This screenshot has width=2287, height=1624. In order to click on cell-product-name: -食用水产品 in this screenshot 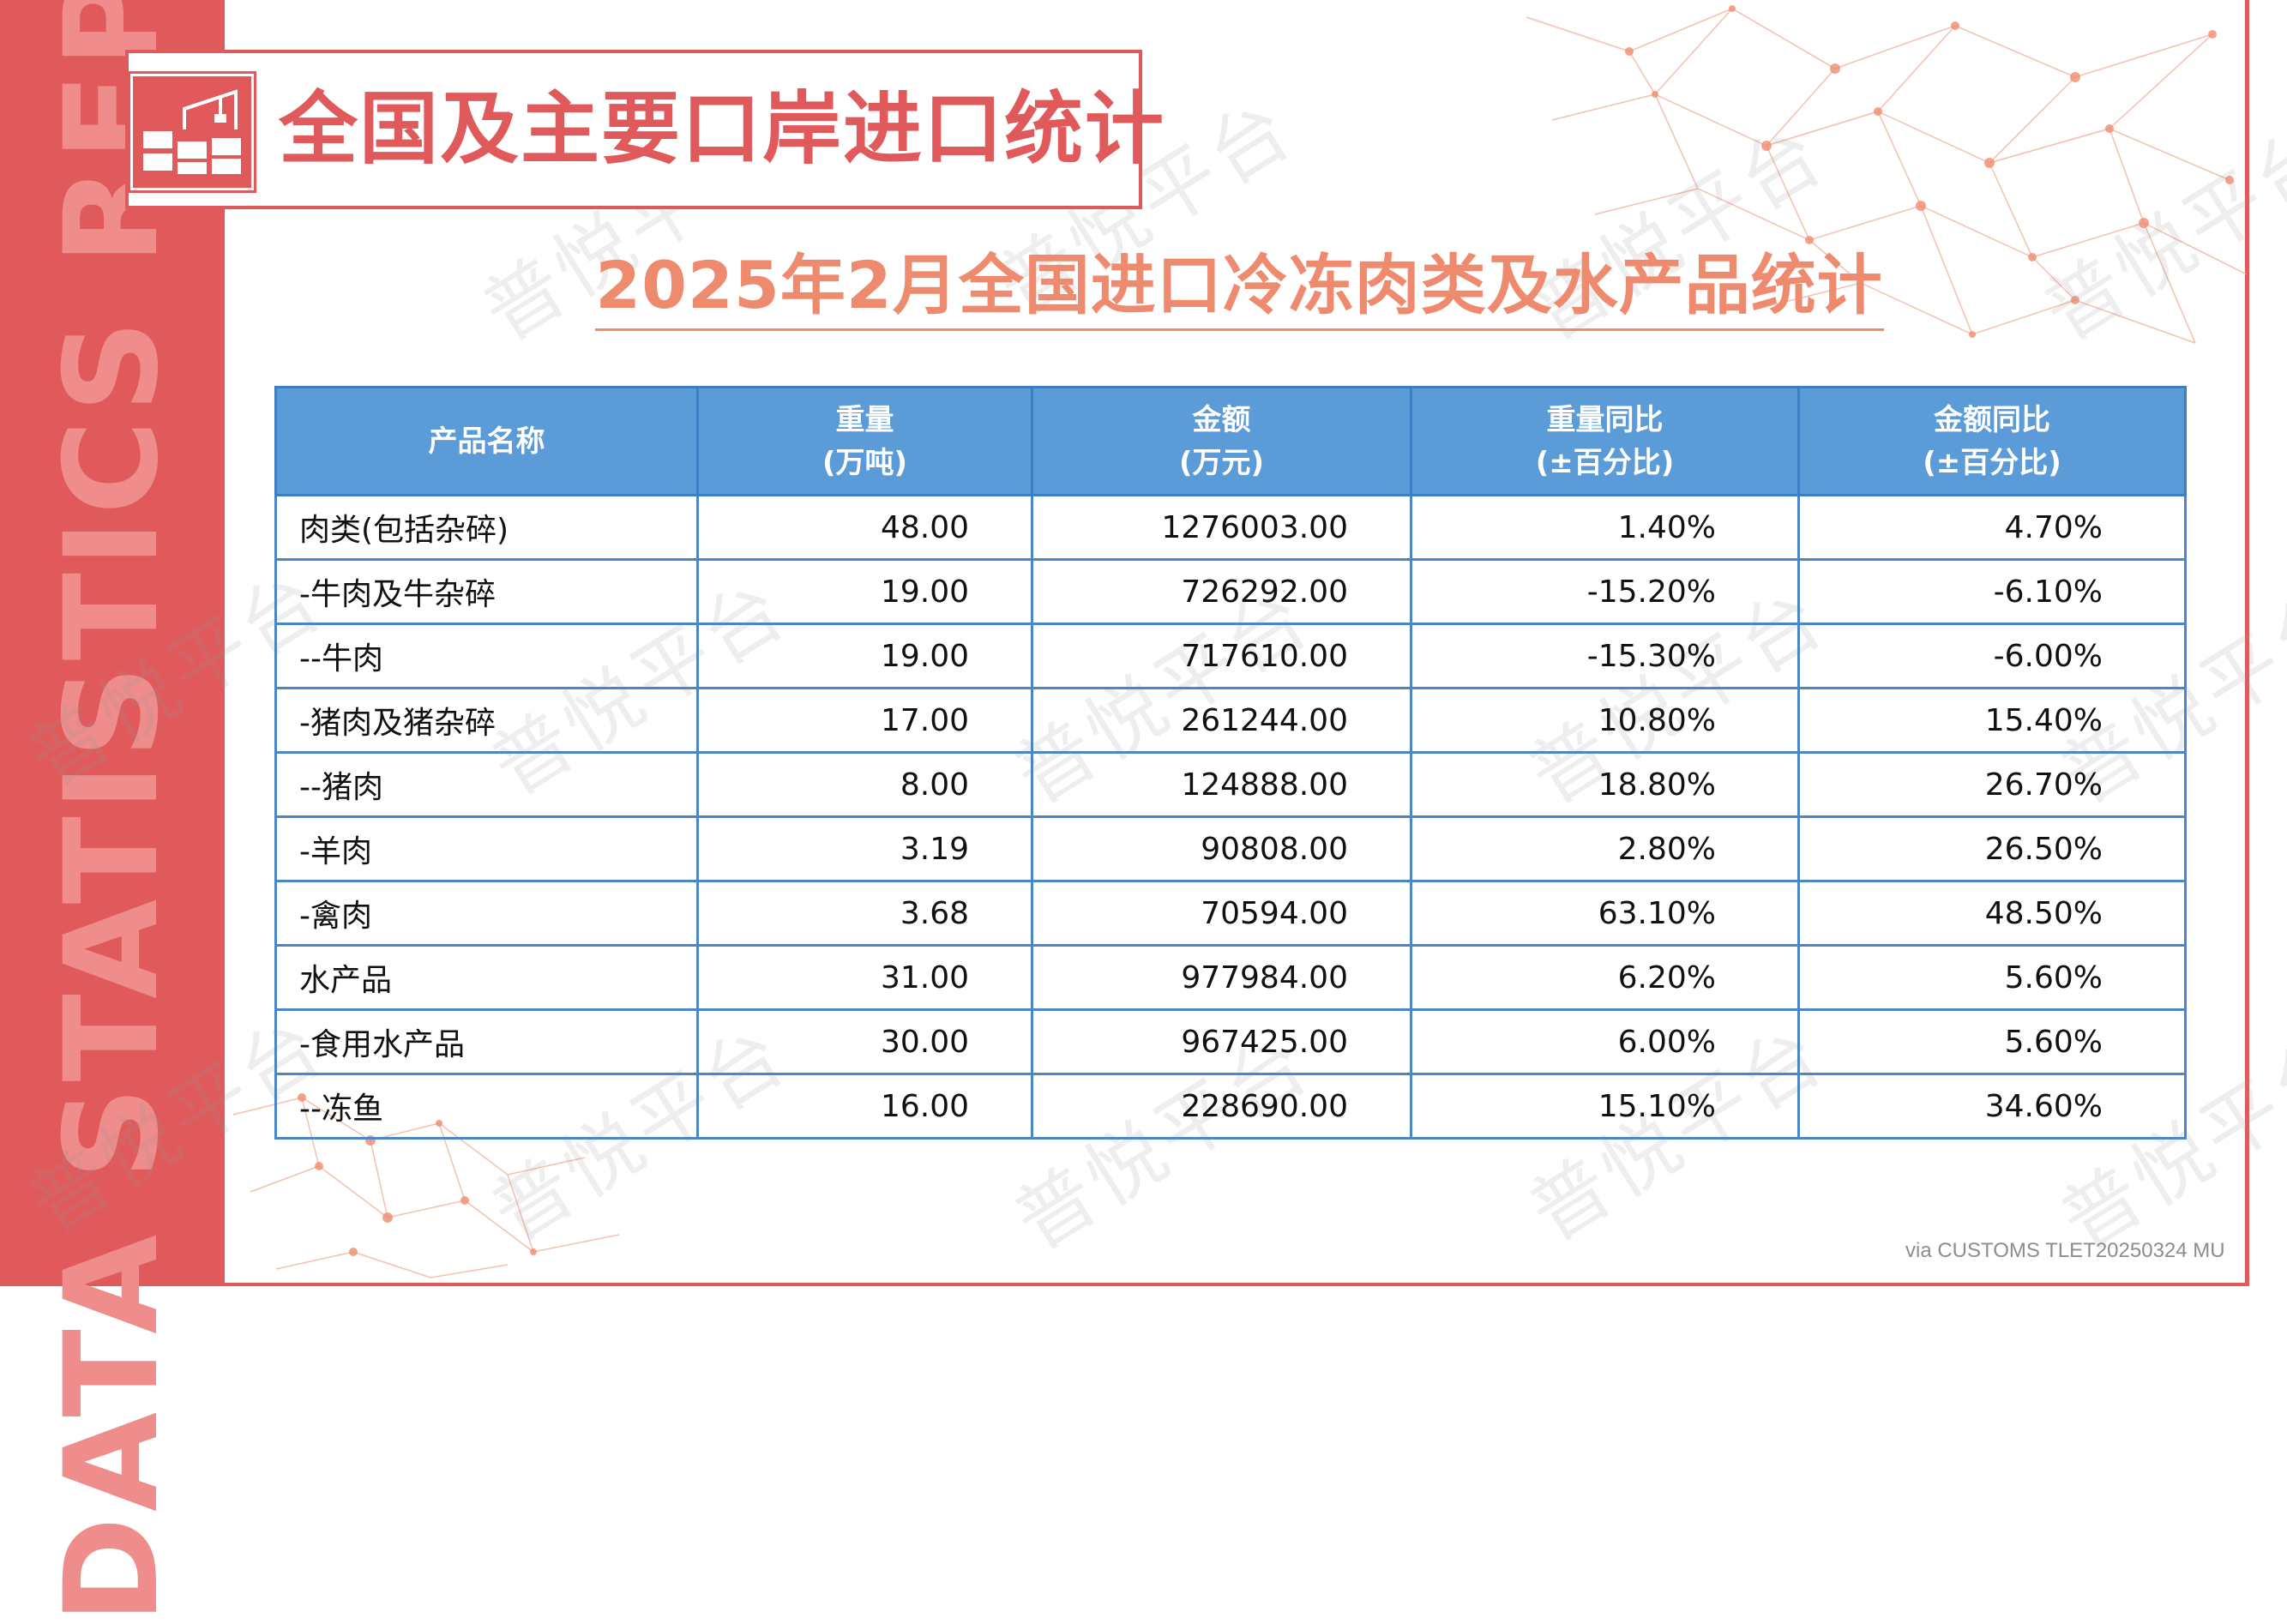, I will do `click(486, 1041)`.